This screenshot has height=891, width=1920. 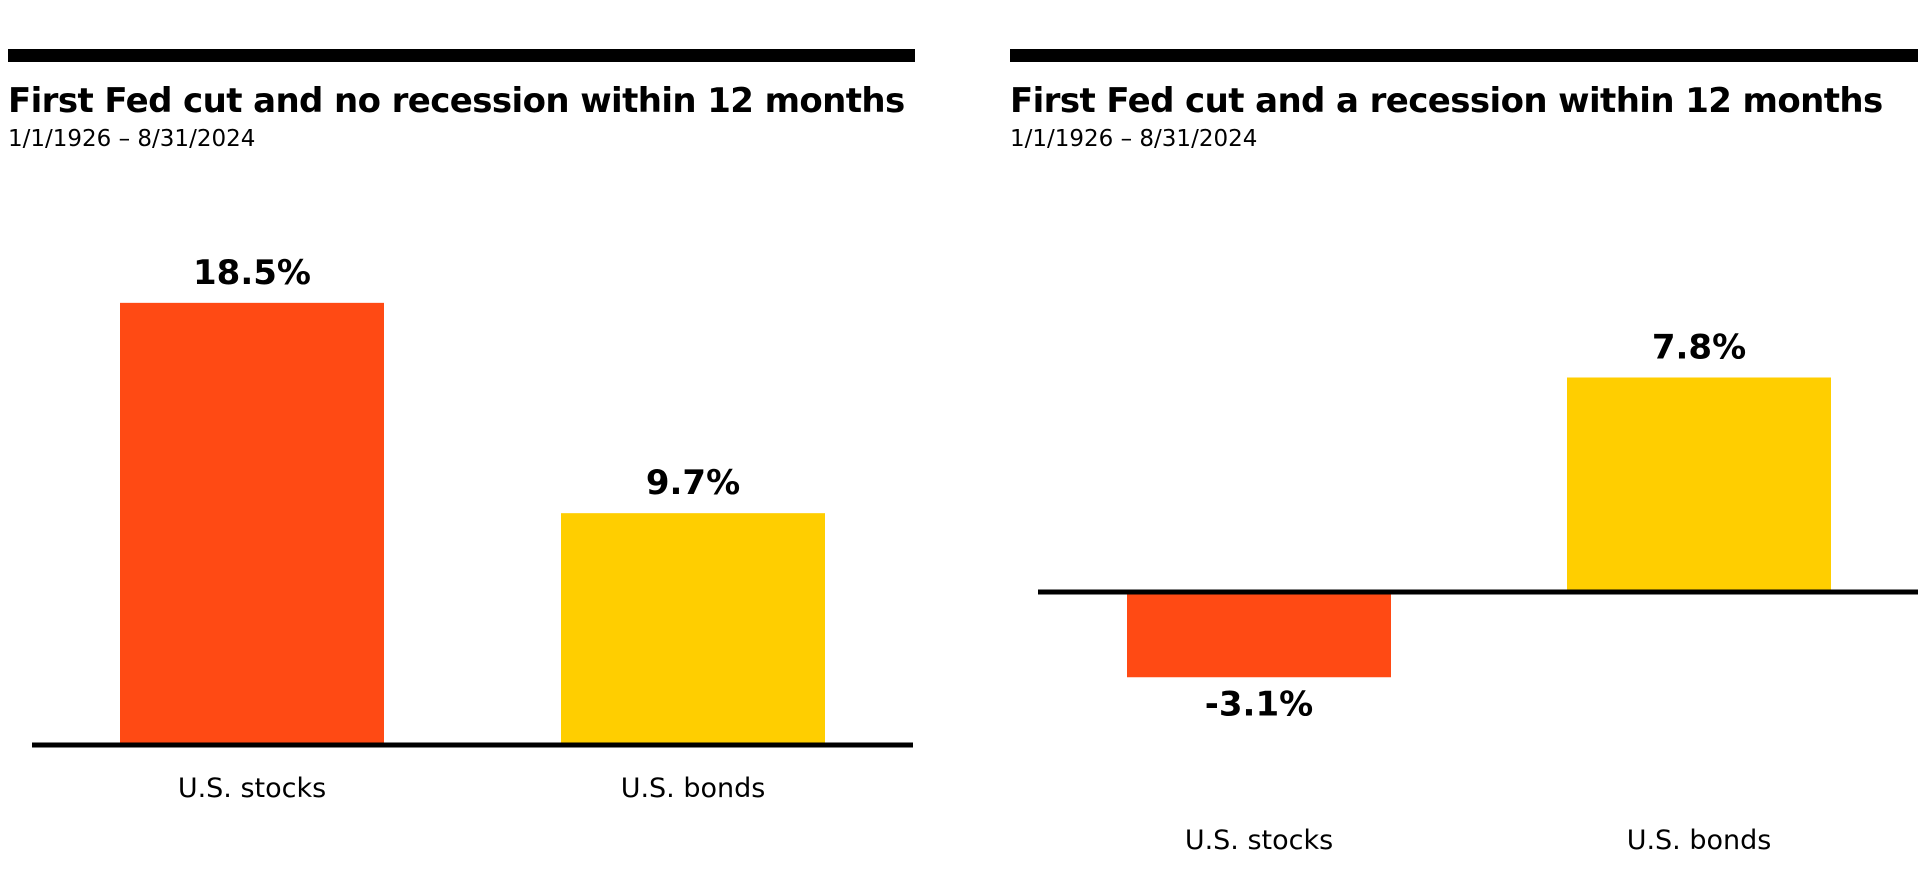 I want to click on data-label: 7.8%, so click(x=1699, y=348).